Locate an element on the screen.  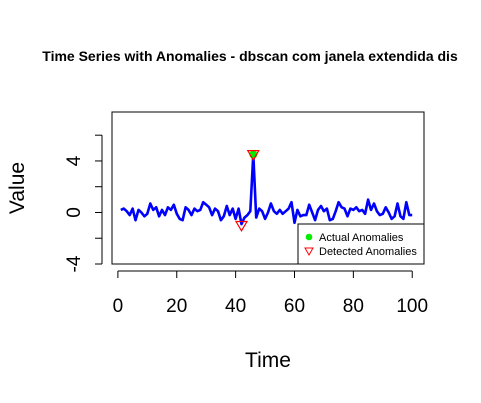
series-layer is located at coordinates (266, 189).